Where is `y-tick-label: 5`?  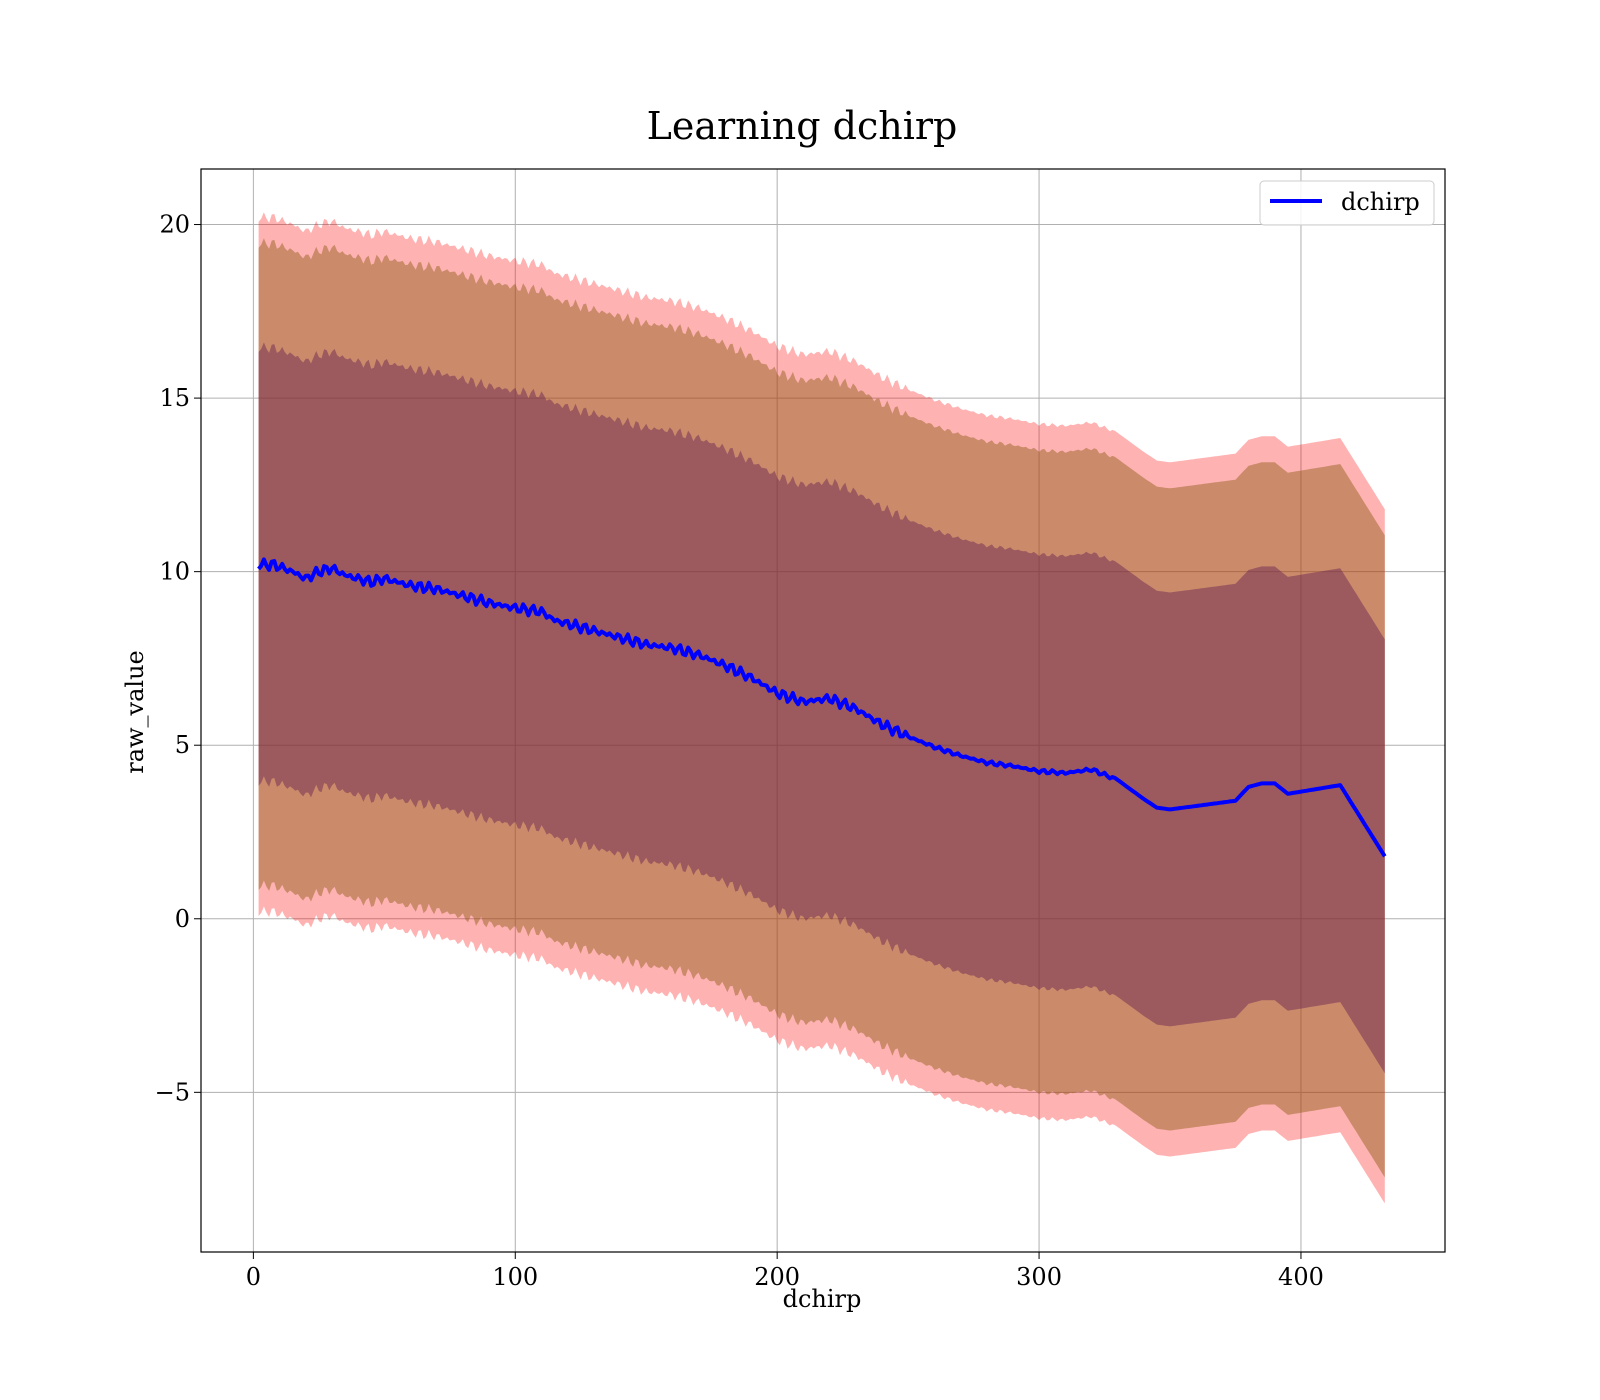 y-tick-label: 5 is located at coordinates (182, 745).